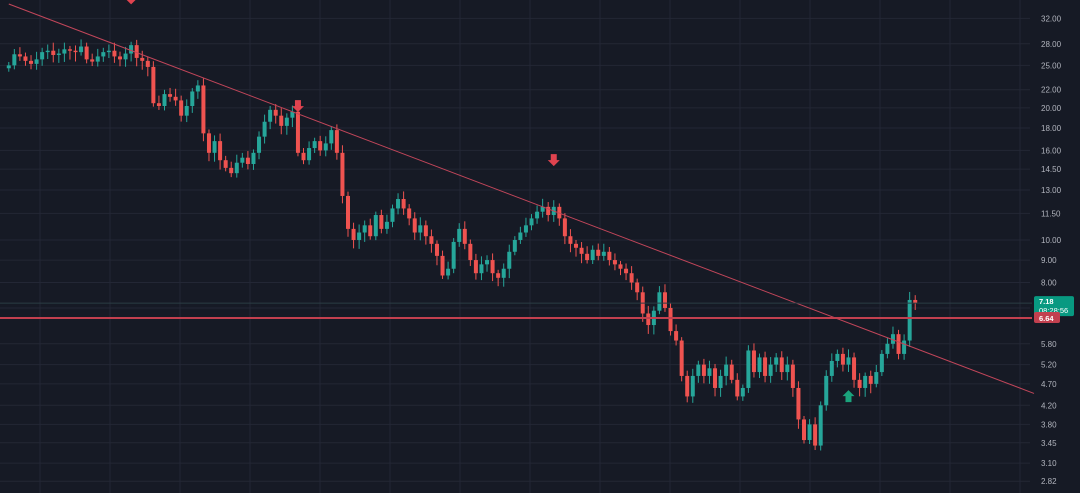 Image resolution: width=1080 pixels, height=493 pixels. I want to click on level-value: 6.64, so click(1046, 318).